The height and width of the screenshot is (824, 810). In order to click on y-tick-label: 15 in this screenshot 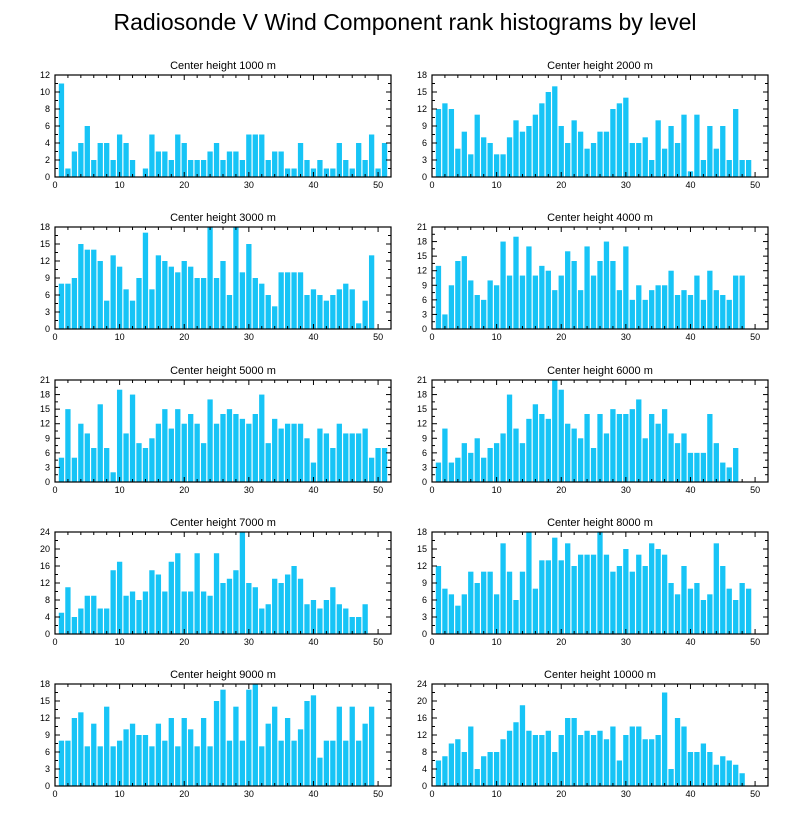, I will do `click(45, 244)`.